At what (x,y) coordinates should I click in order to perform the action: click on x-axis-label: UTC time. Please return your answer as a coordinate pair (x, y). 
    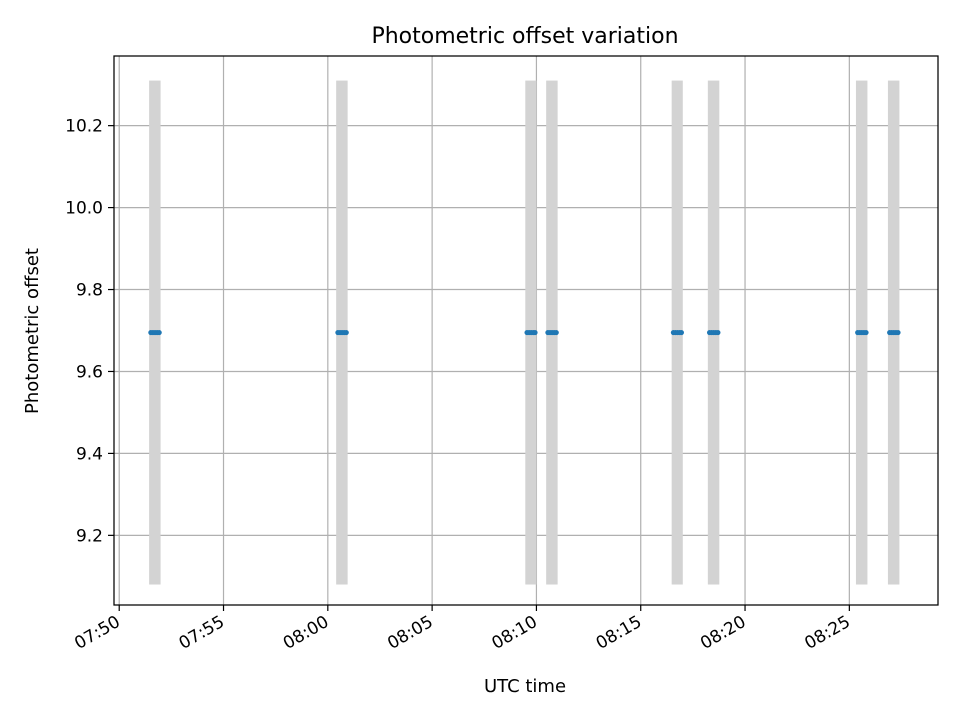
    Looking at the image, I should click on (525, 686).